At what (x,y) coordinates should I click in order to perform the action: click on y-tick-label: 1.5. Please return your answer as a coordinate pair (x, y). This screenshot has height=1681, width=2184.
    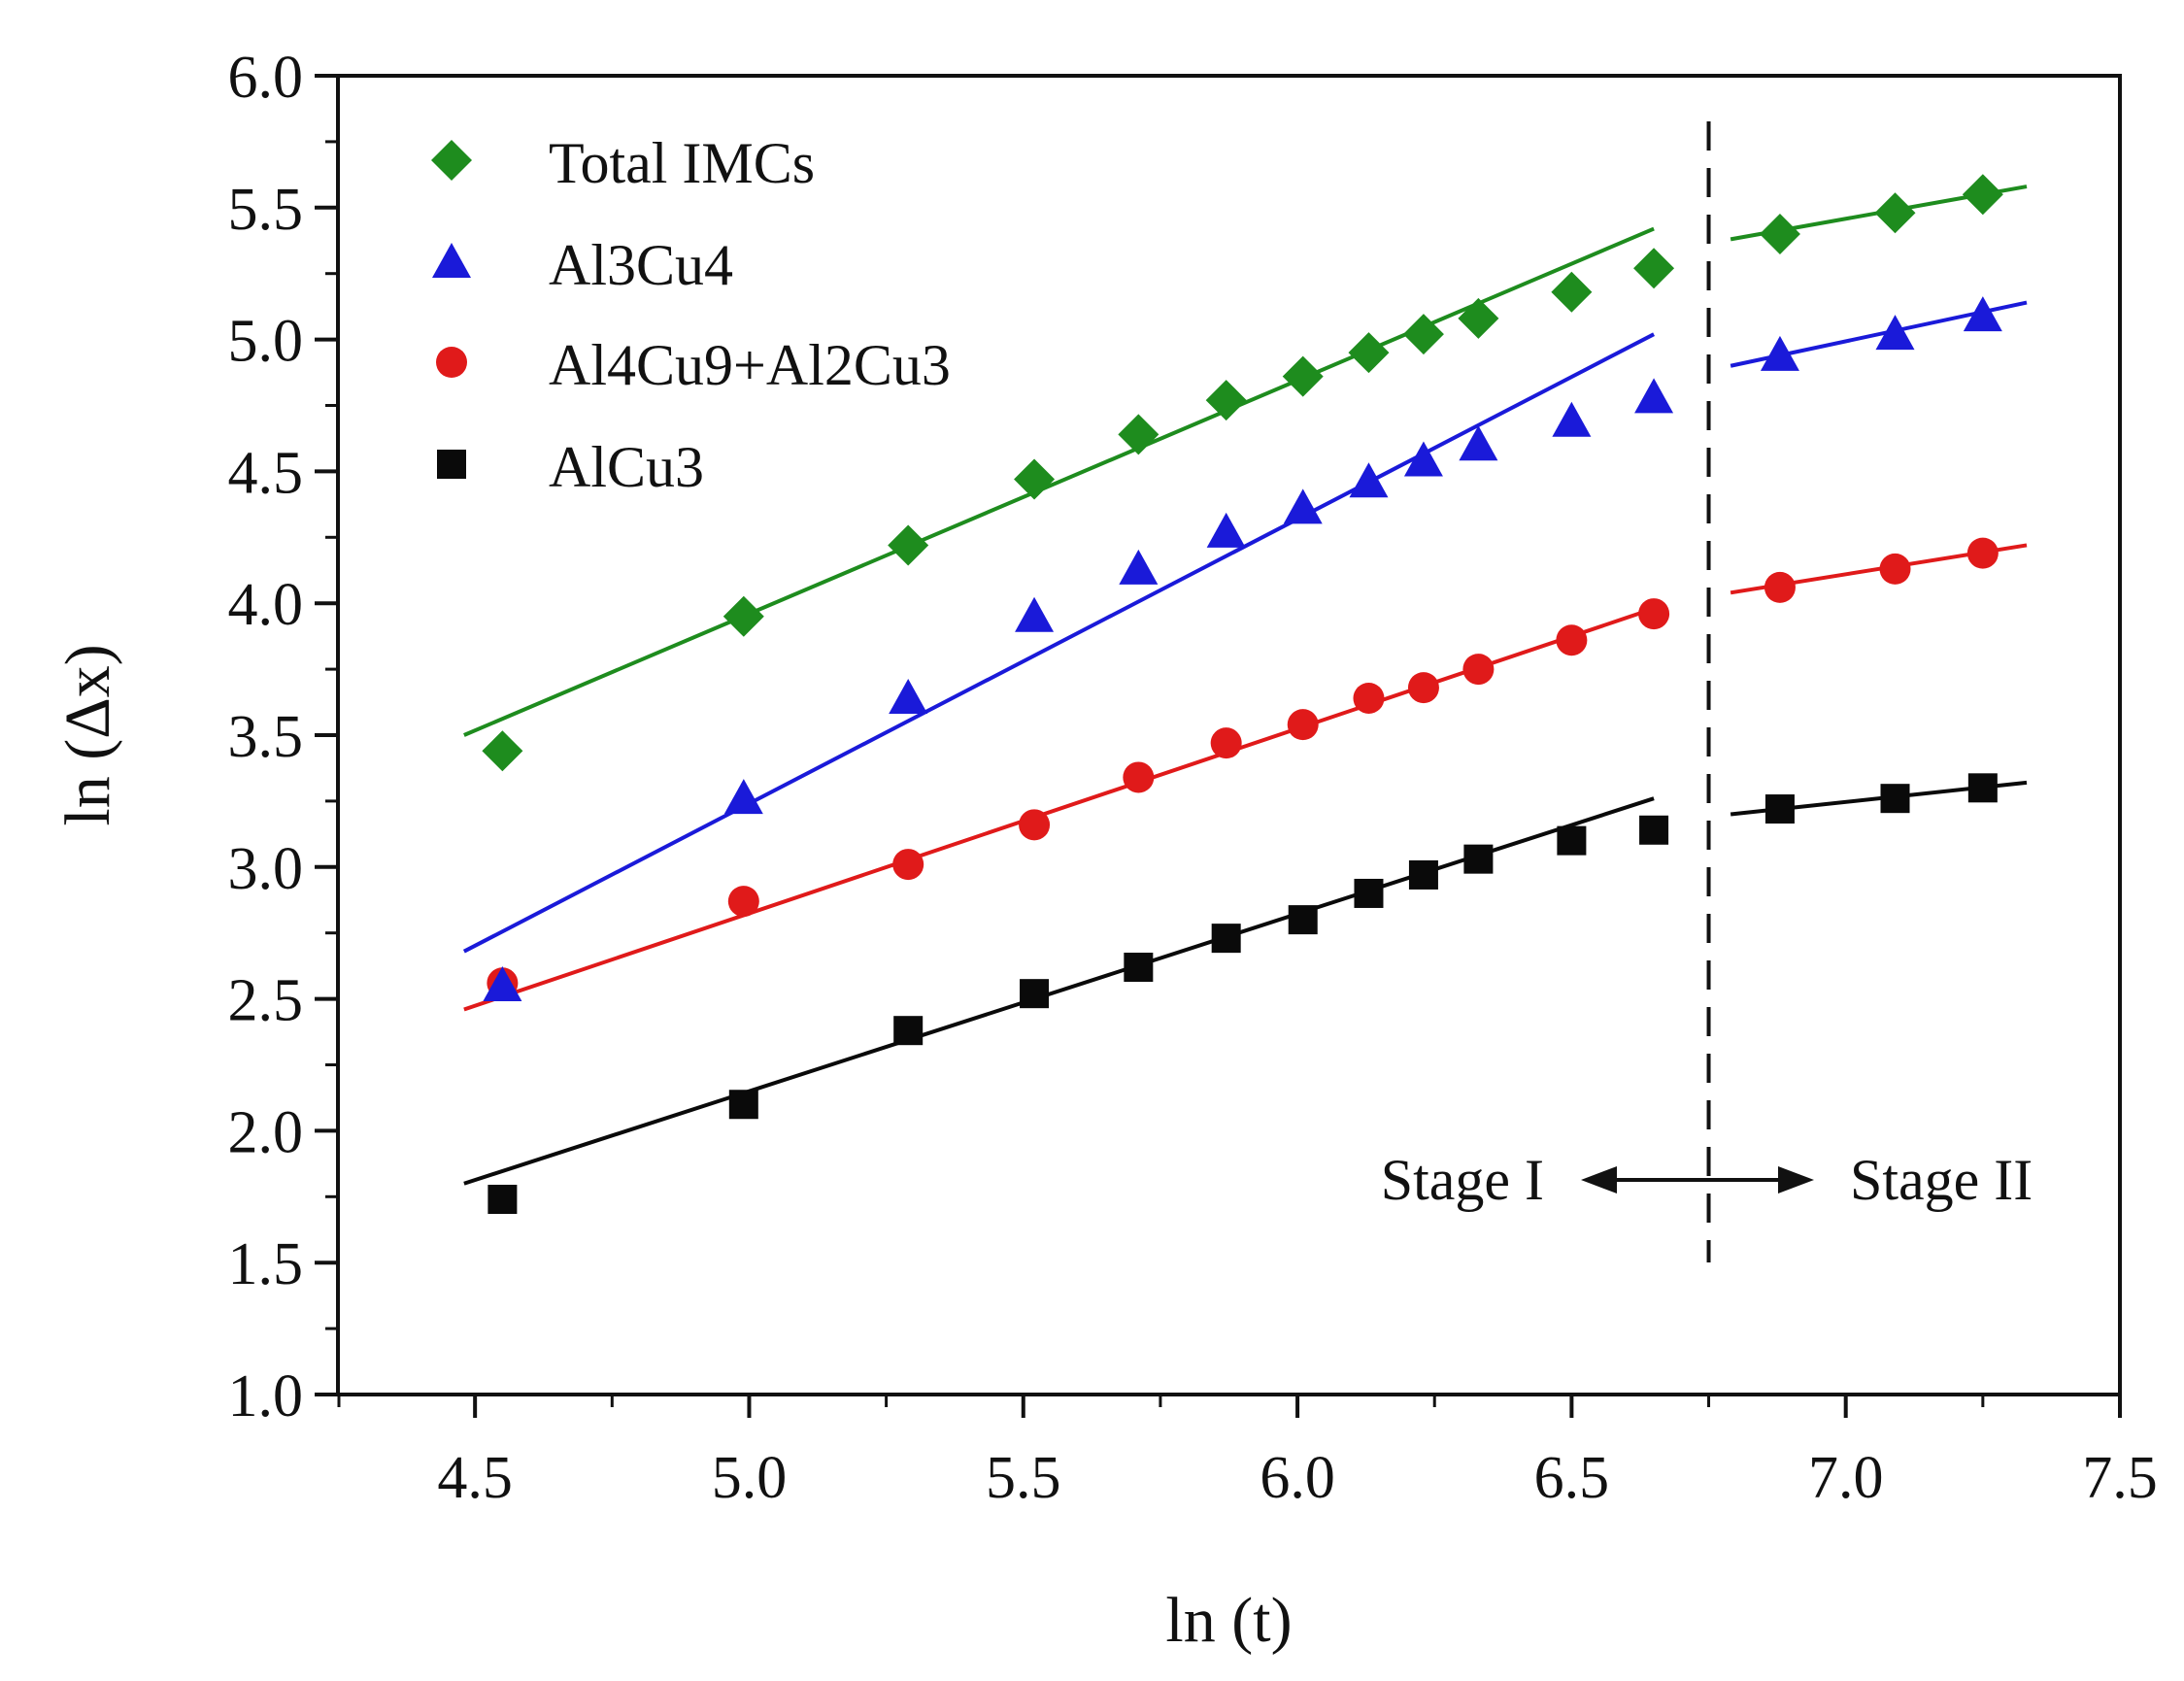
    Looking at the image, I should click on (266, 1264).